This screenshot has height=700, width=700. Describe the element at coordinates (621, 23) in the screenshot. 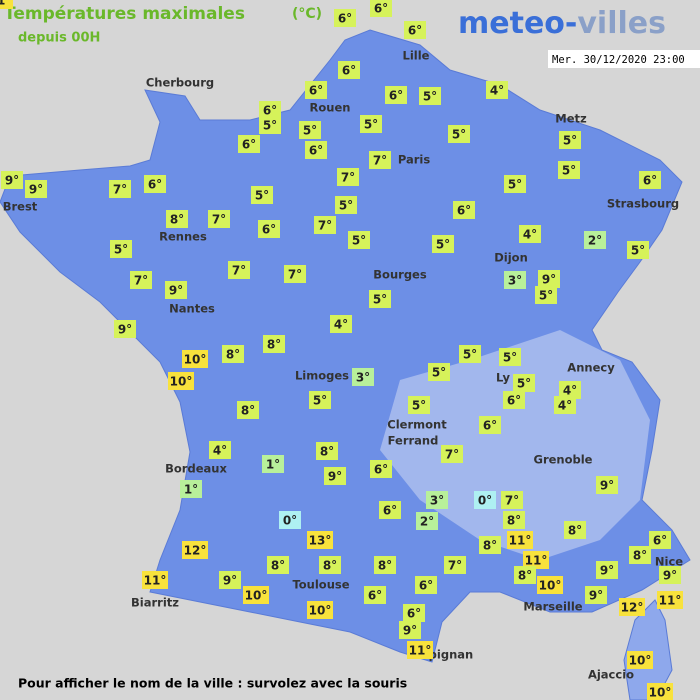

I see `logo-part: villes` at that location.